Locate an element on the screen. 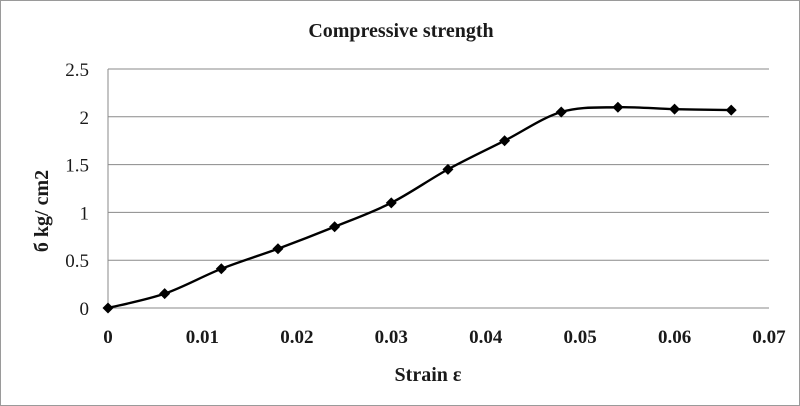 Image resolution: width=800 pixels, height=406 pixels. x-axis-title: Strain ε is located at coordinates (428, 375).